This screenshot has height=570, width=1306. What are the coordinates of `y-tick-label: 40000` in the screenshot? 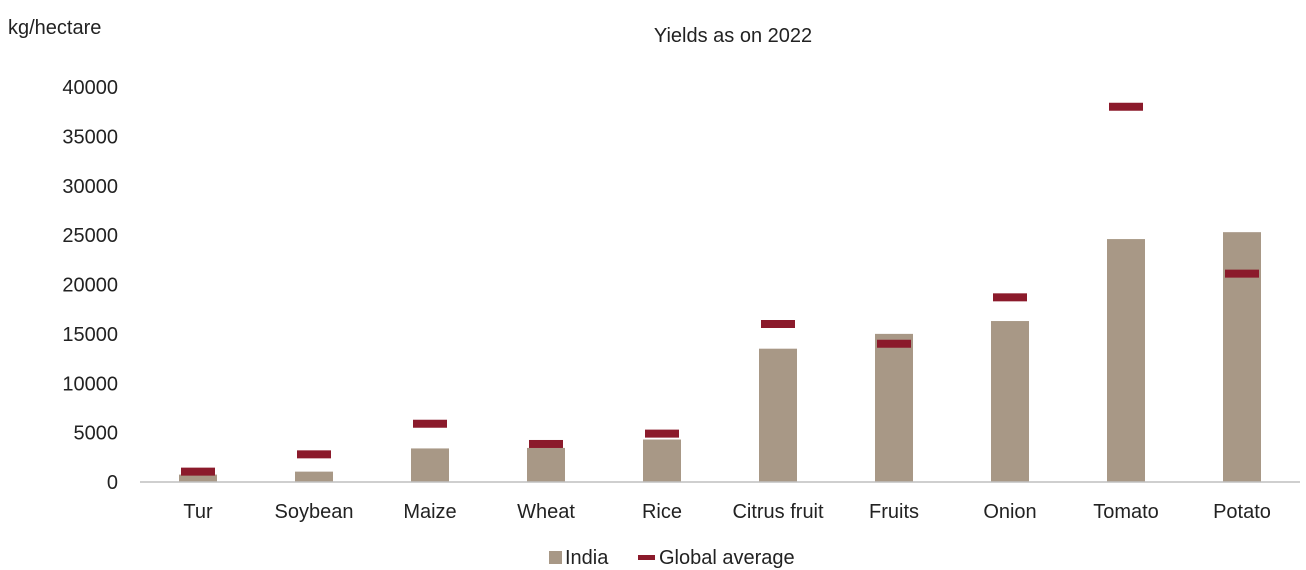 It's located at (90, 88).